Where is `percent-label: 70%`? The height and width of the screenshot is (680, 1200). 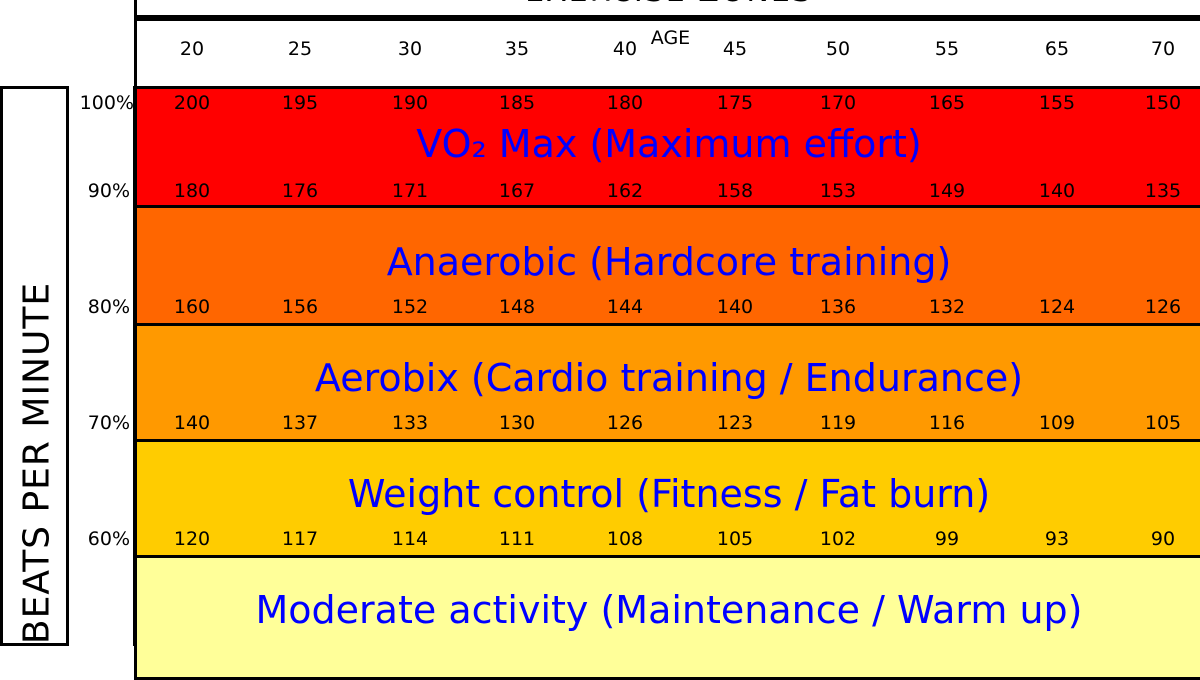 percent-label: 70% is located at coordinates (108, 423).